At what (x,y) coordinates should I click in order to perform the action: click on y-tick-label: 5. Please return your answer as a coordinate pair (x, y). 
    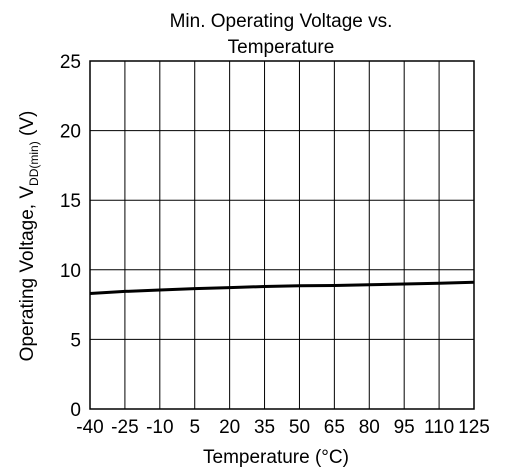
    Looking at the image, I should click on (75, 340).